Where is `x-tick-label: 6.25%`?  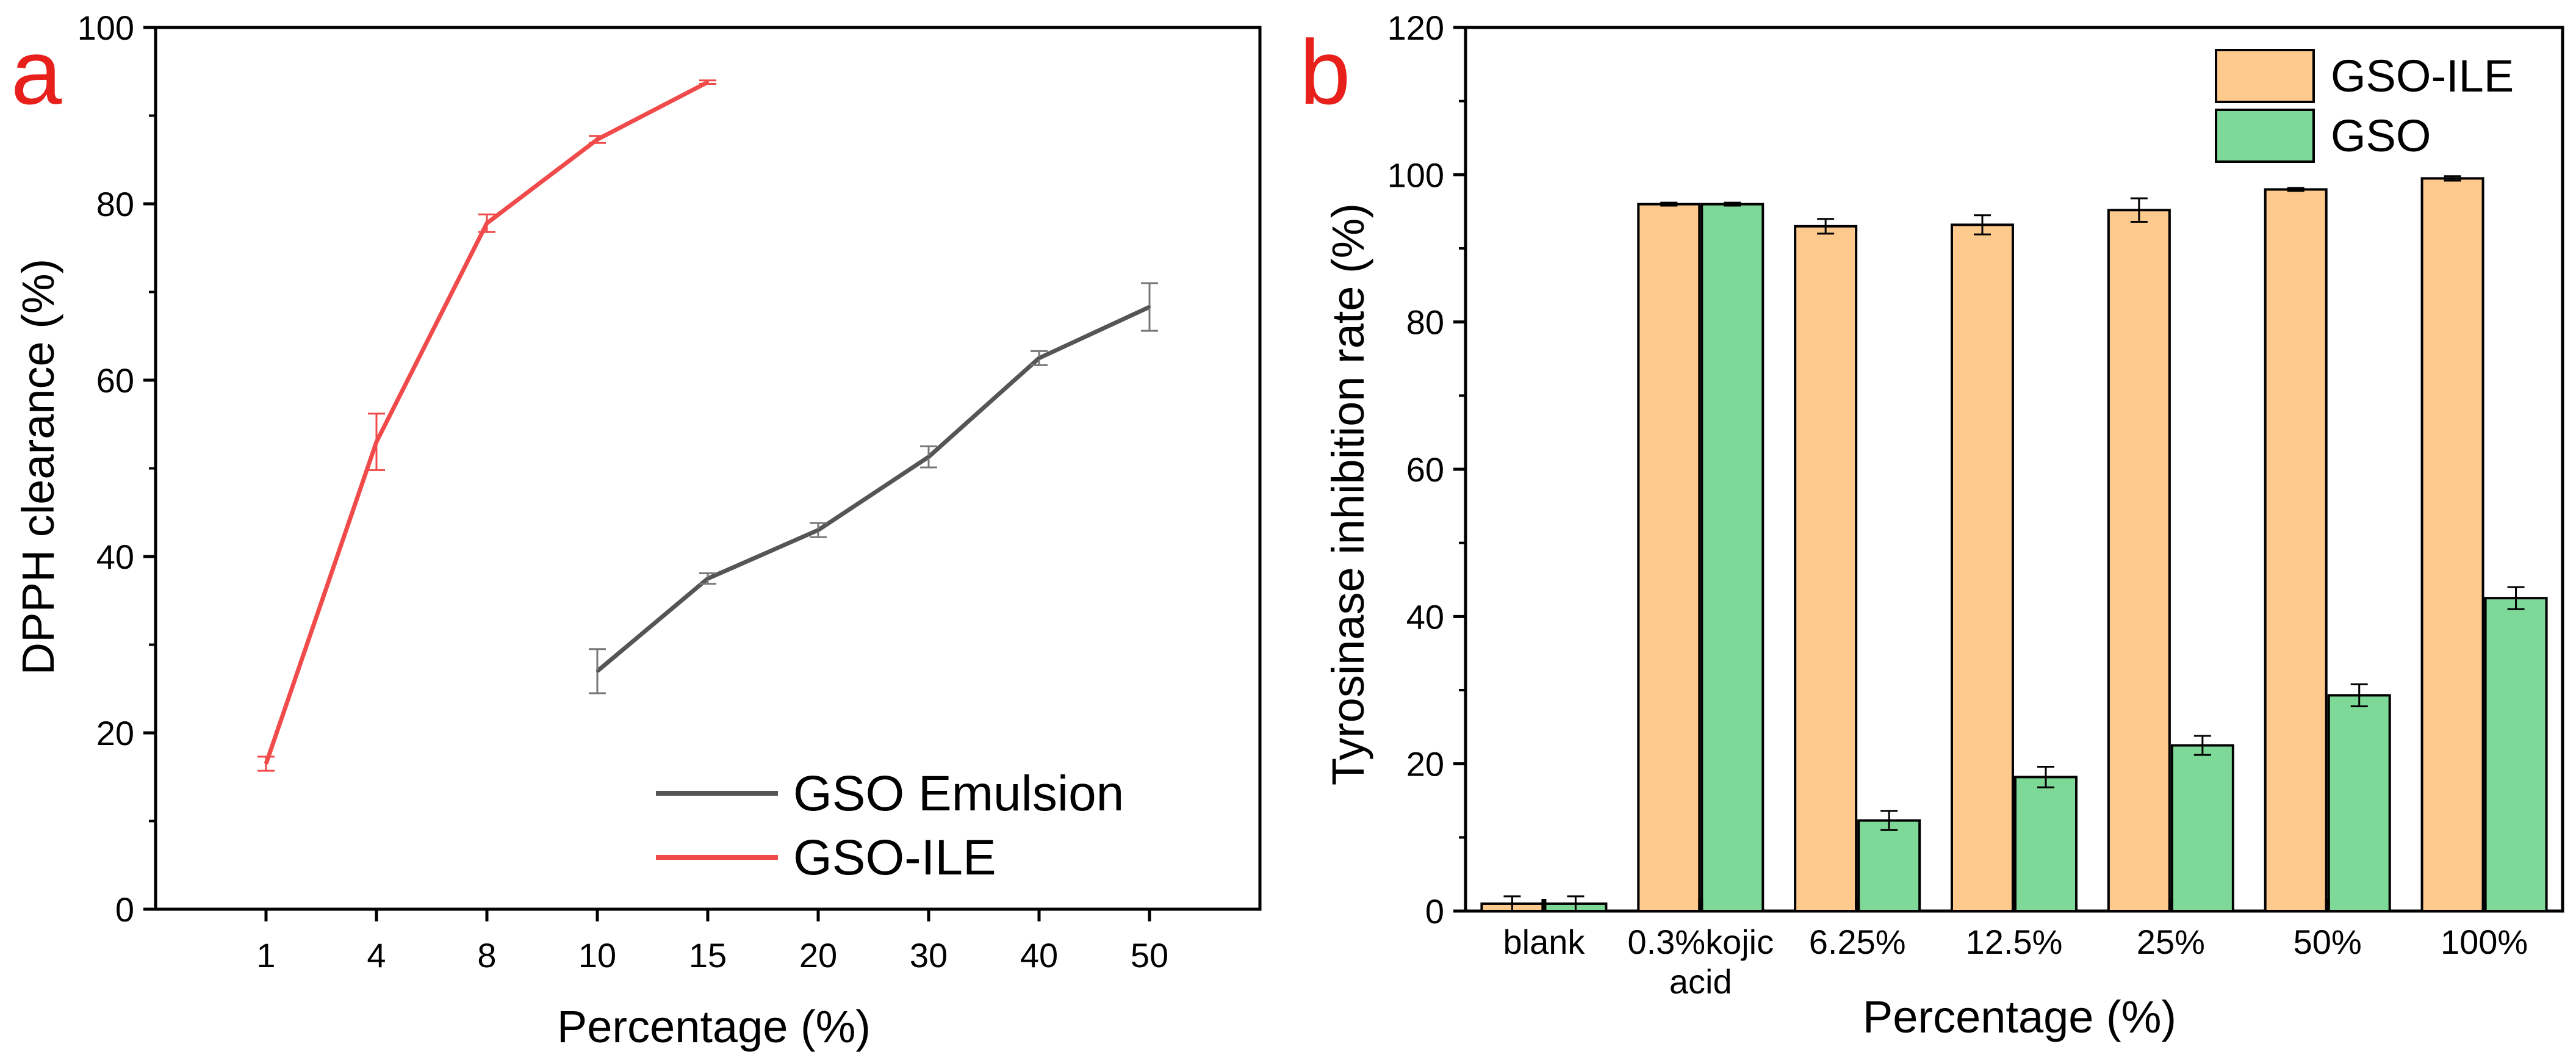 x-tick-label: 6.25% is located at coordinates (1857, 942).